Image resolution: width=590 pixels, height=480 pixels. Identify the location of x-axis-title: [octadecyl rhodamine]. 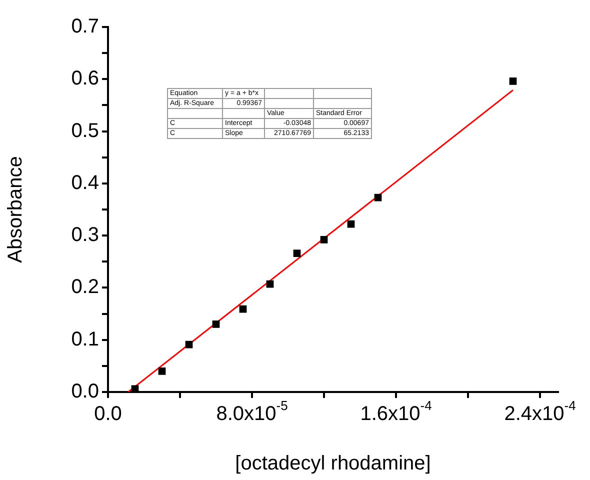
(333, 463).